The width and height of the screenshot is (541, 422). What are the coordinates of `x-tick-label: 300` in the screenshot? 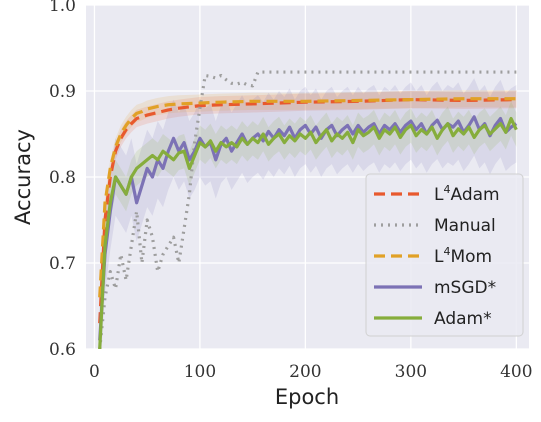 It's located at (411, 372).